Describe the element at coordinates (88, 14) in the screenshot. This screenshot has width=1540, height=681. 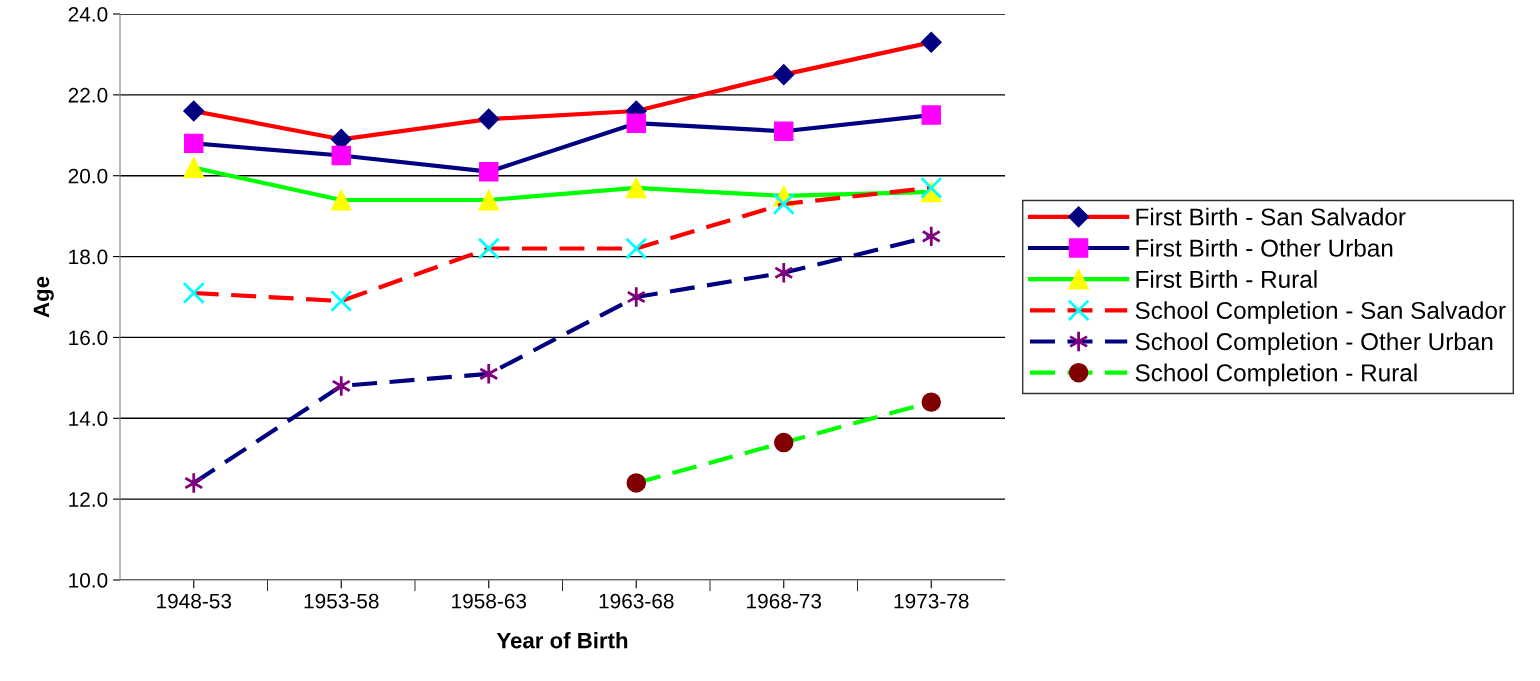
I see `y-tick-label: 24.0` at that location.